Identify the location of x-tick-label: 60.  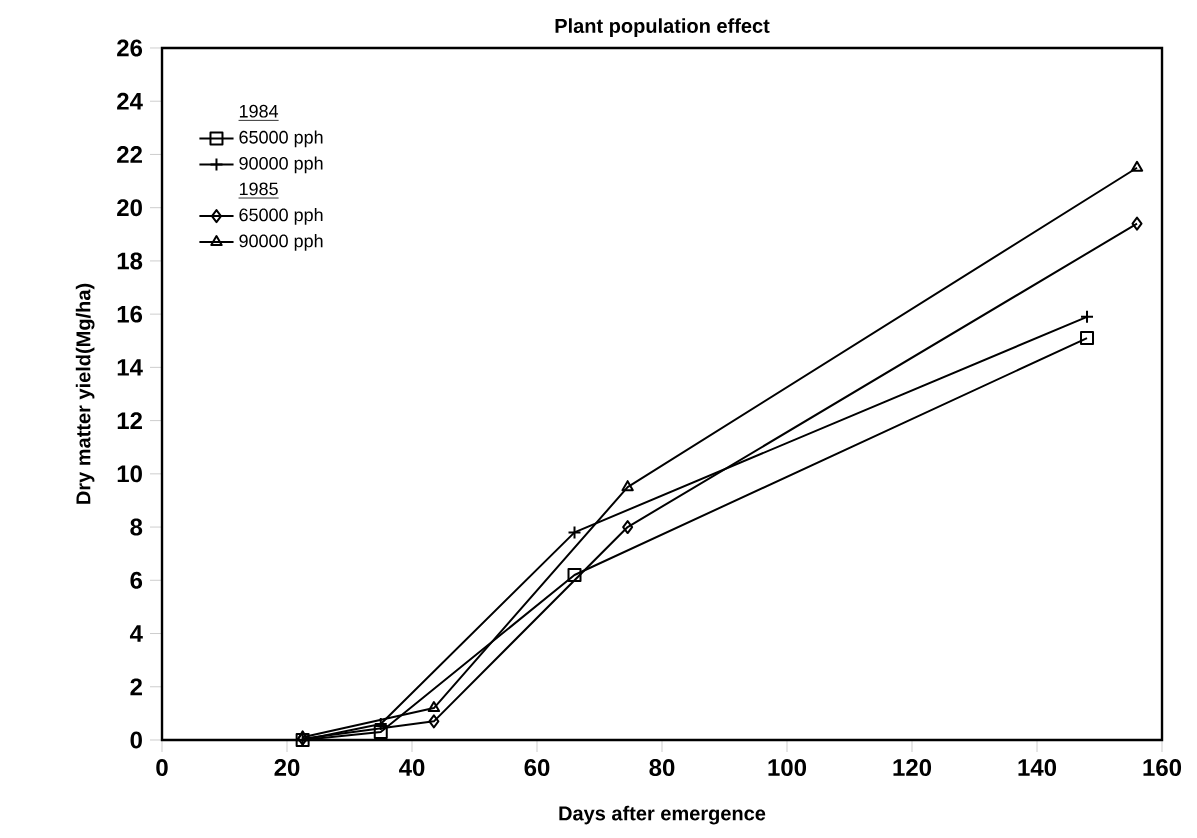
(537, 768).